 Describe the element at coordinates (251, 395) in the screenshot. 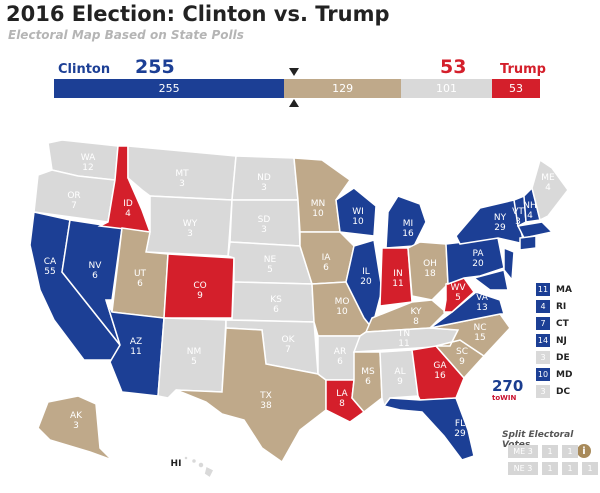

I see `state-TX` at that location.